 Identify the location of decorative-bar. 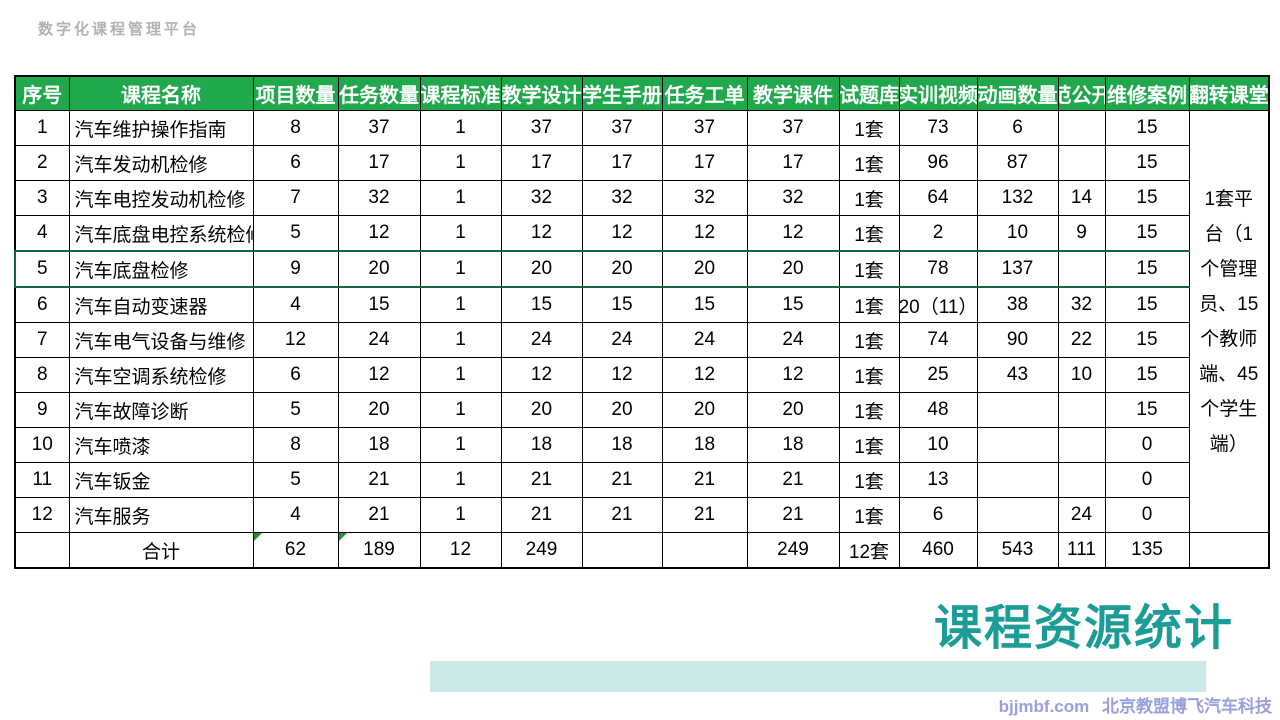
(818, 676).